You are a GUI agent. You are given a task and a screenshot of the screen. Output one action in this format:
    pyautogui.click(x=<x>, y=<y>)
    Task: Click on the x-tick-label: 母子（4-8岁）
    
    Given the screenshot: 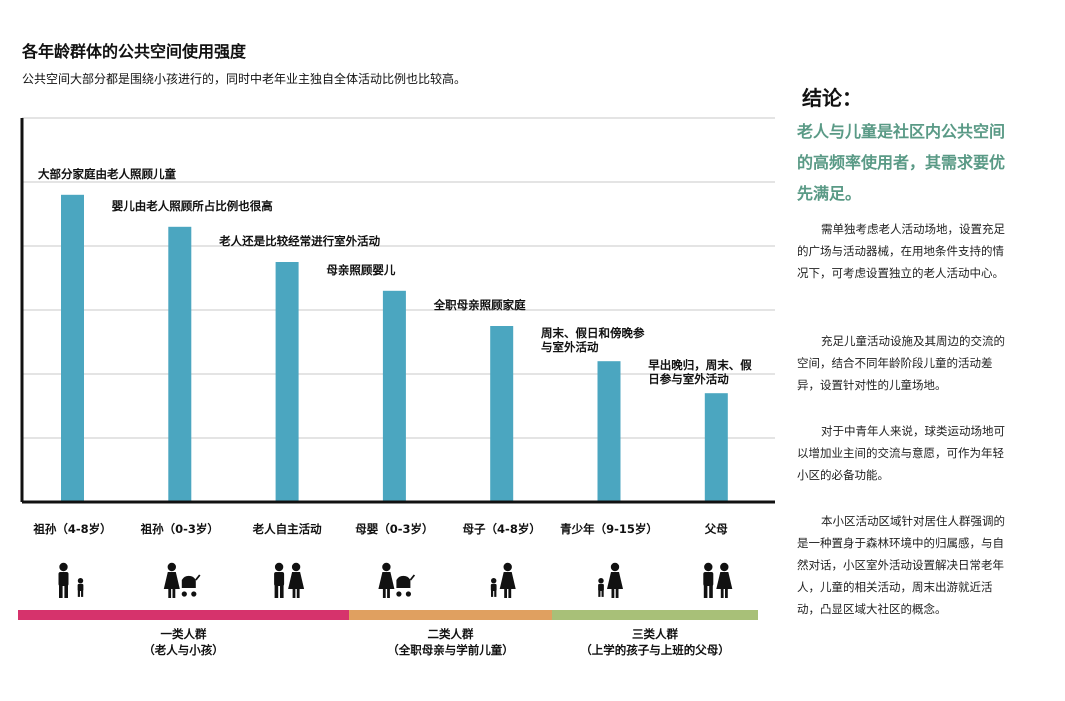 What is the action you would take?
    pyautogui.click(x=502, y=529)
    